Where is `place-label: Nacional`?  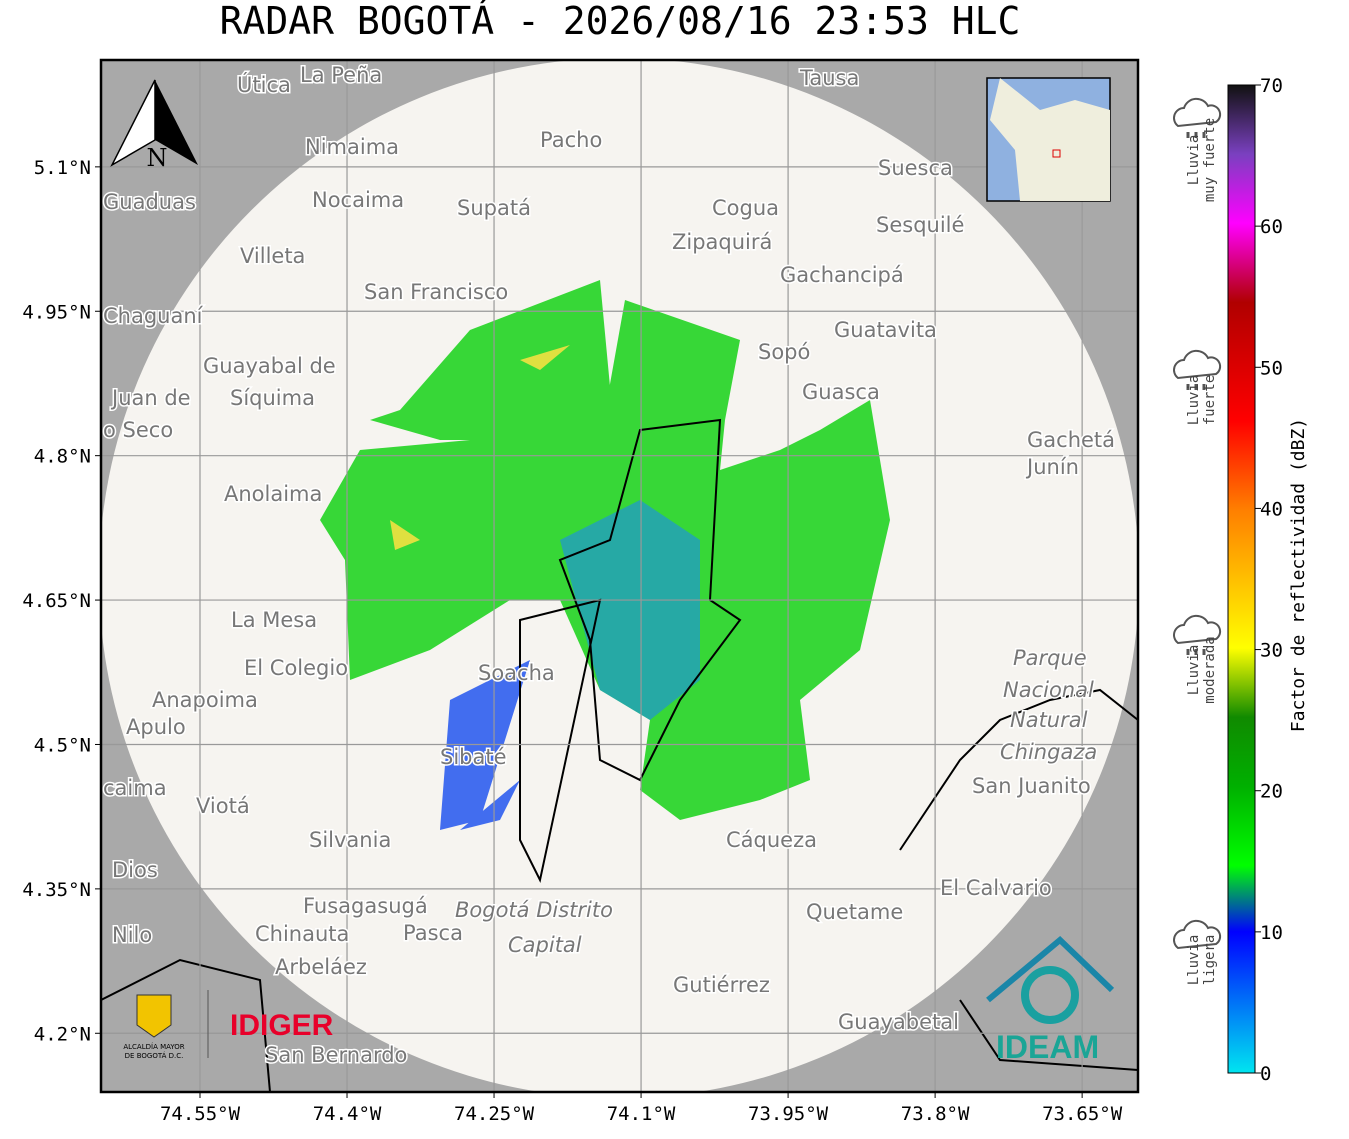 place-label: Nacional is located at coordinates (1048, 690).